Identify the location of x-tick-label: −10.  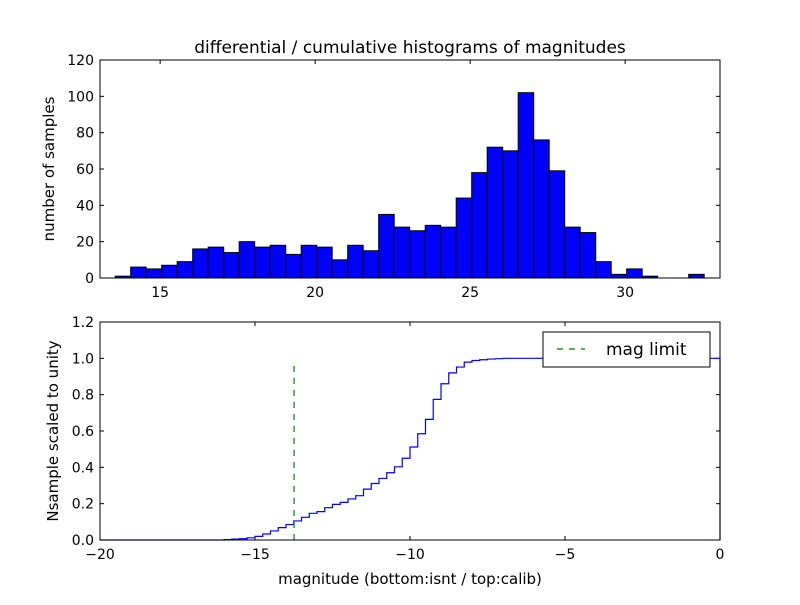
(410, 555).